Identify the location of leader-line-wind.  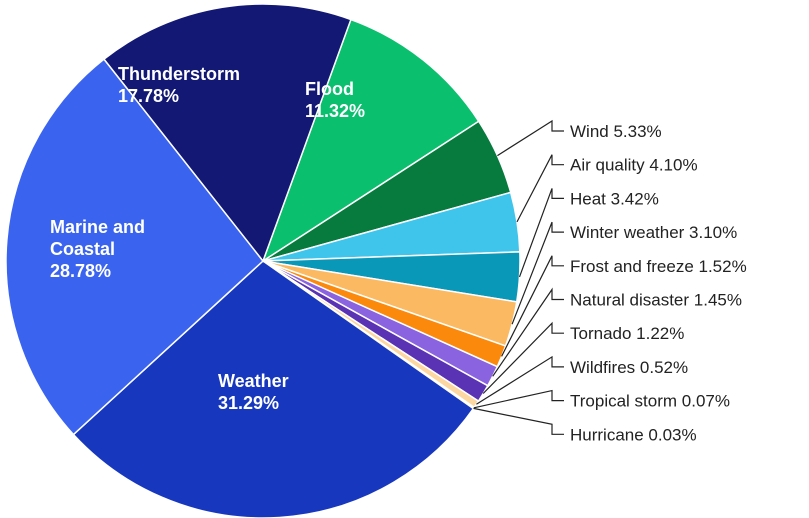
(530, 138).